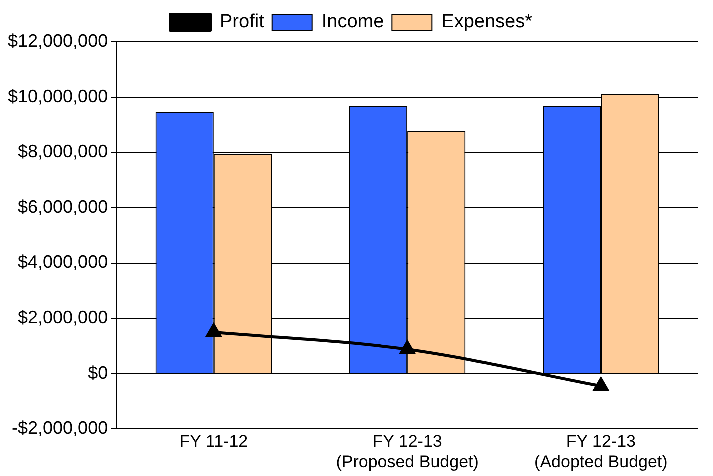 This screenshot has height=476, width=713. I want to click on y-tick-label: $2,000,000, so click(63, 318).